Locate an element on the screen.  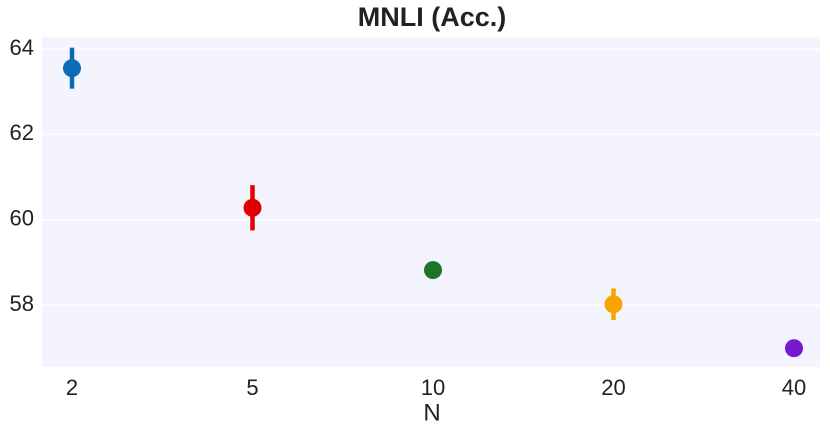
x-tick-label: 5 is located at coordinates (252, 387).